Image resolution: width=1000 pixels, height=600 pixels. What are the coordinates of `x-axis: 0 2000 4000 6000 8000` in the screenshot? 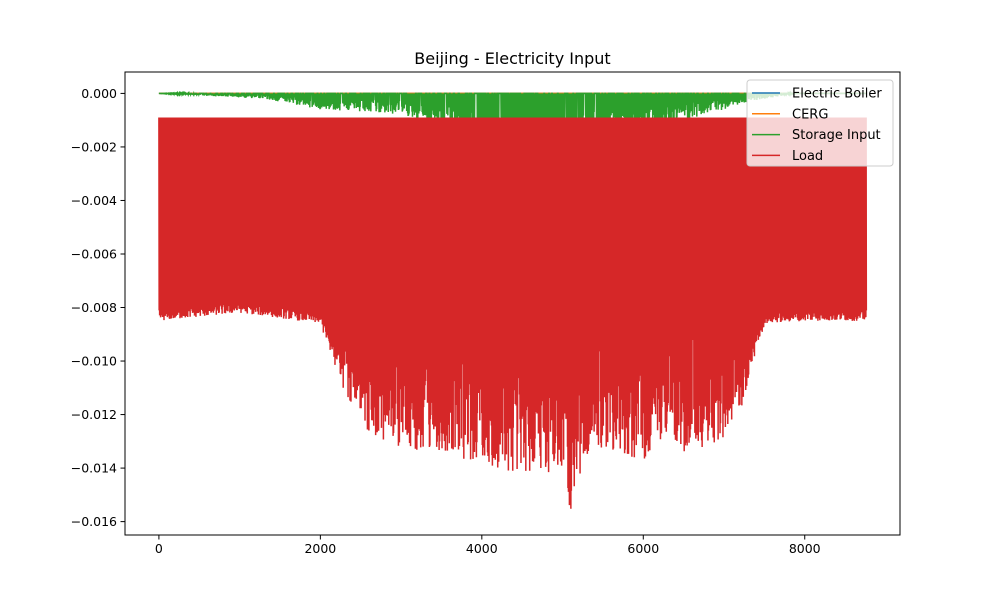 It's located at (488, 545).